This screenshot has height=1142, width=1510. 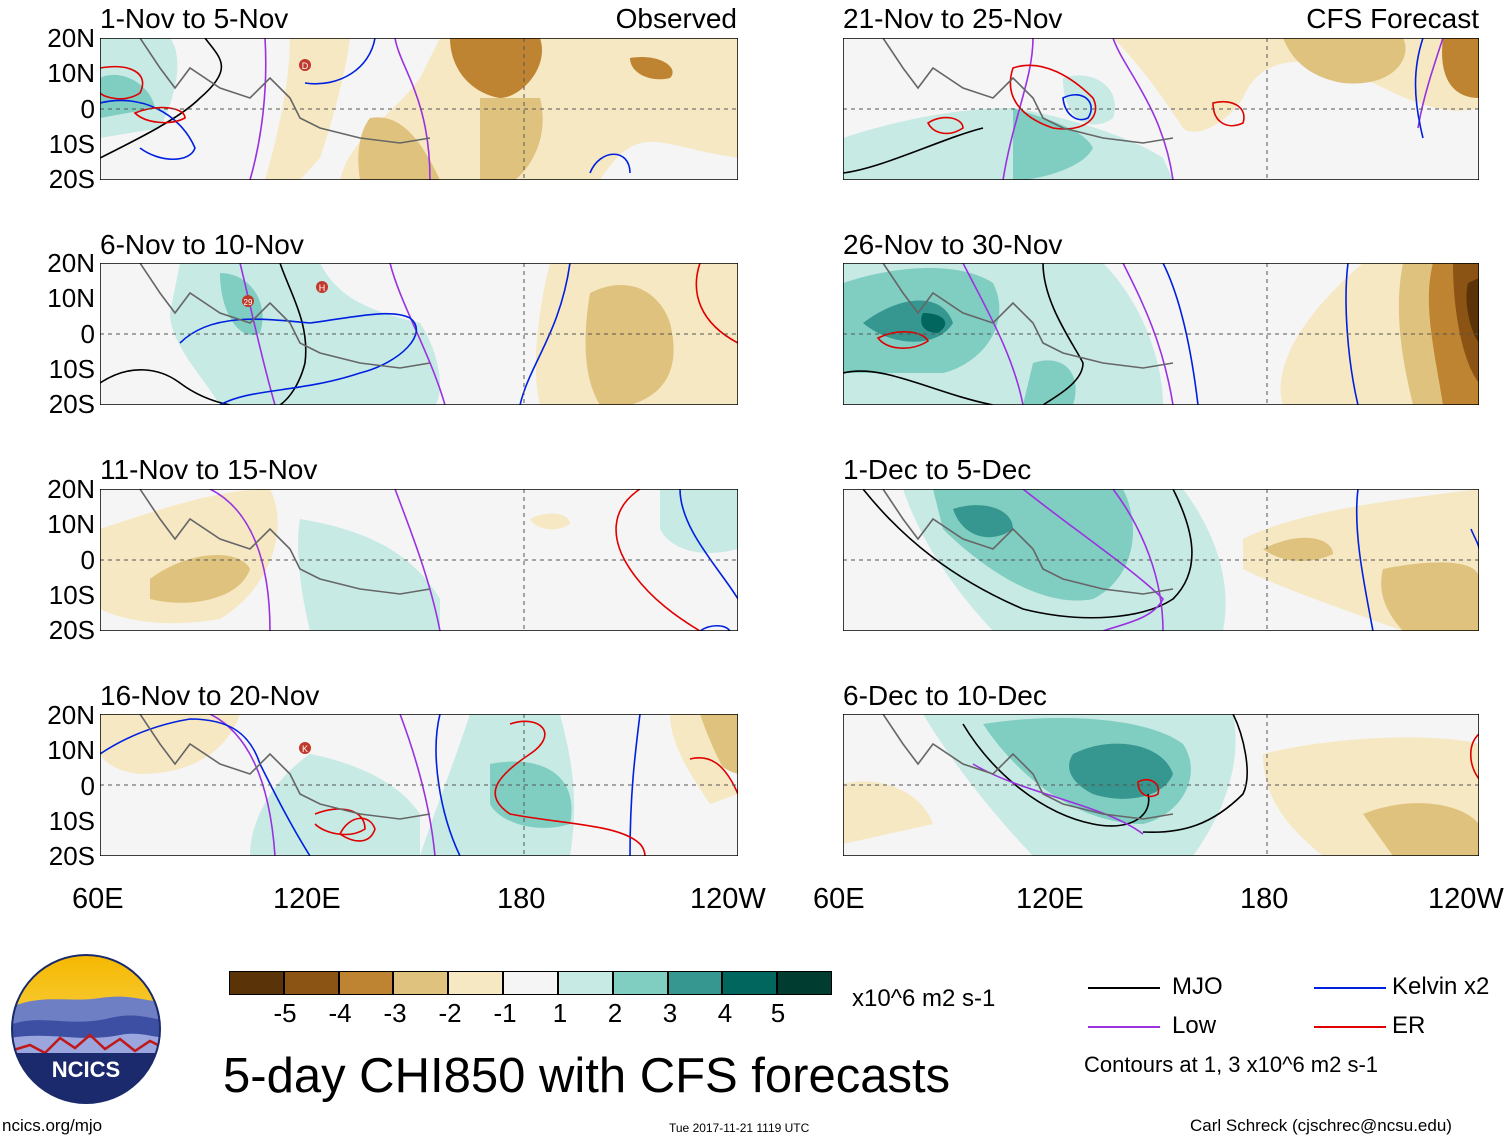 What do you see at coordinates (587, 1076) in the screenshot?
I see `main-title: 5-day CHI850 with CFS forecasts` at bounding box center [587, 1076].